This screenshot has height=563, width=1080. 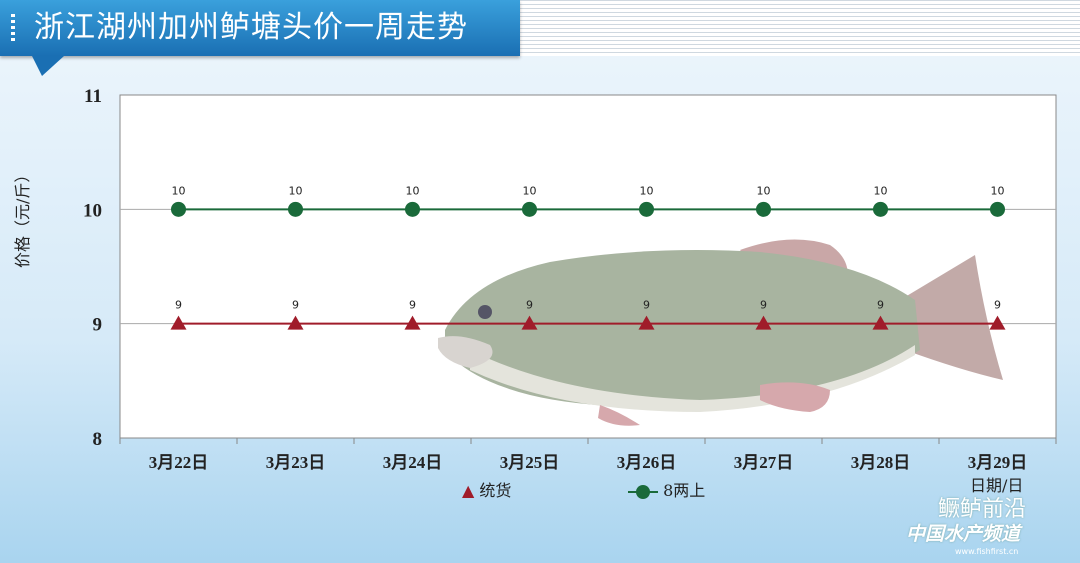 I want to click on watermark-url: www.fishfirst.cn, so click(x=987, y=551).